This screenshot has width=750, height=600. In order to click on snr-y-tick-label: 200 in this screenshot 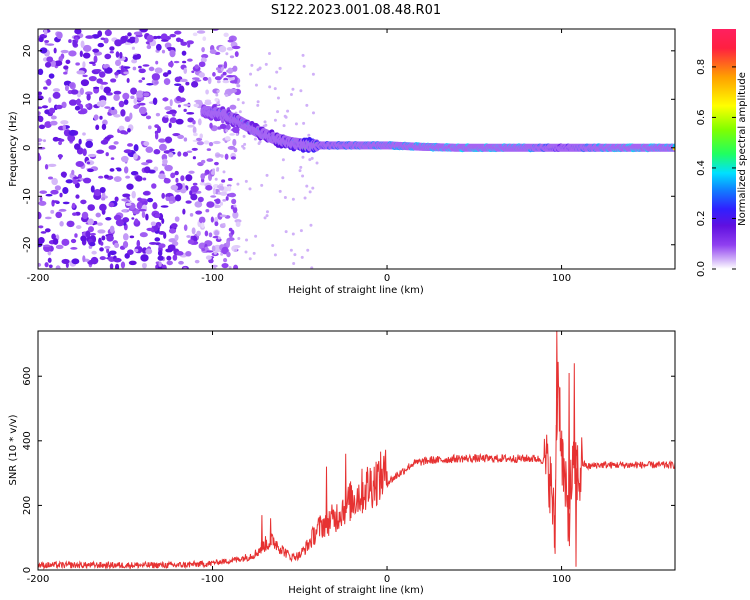, I will do `click(27, 505)`.